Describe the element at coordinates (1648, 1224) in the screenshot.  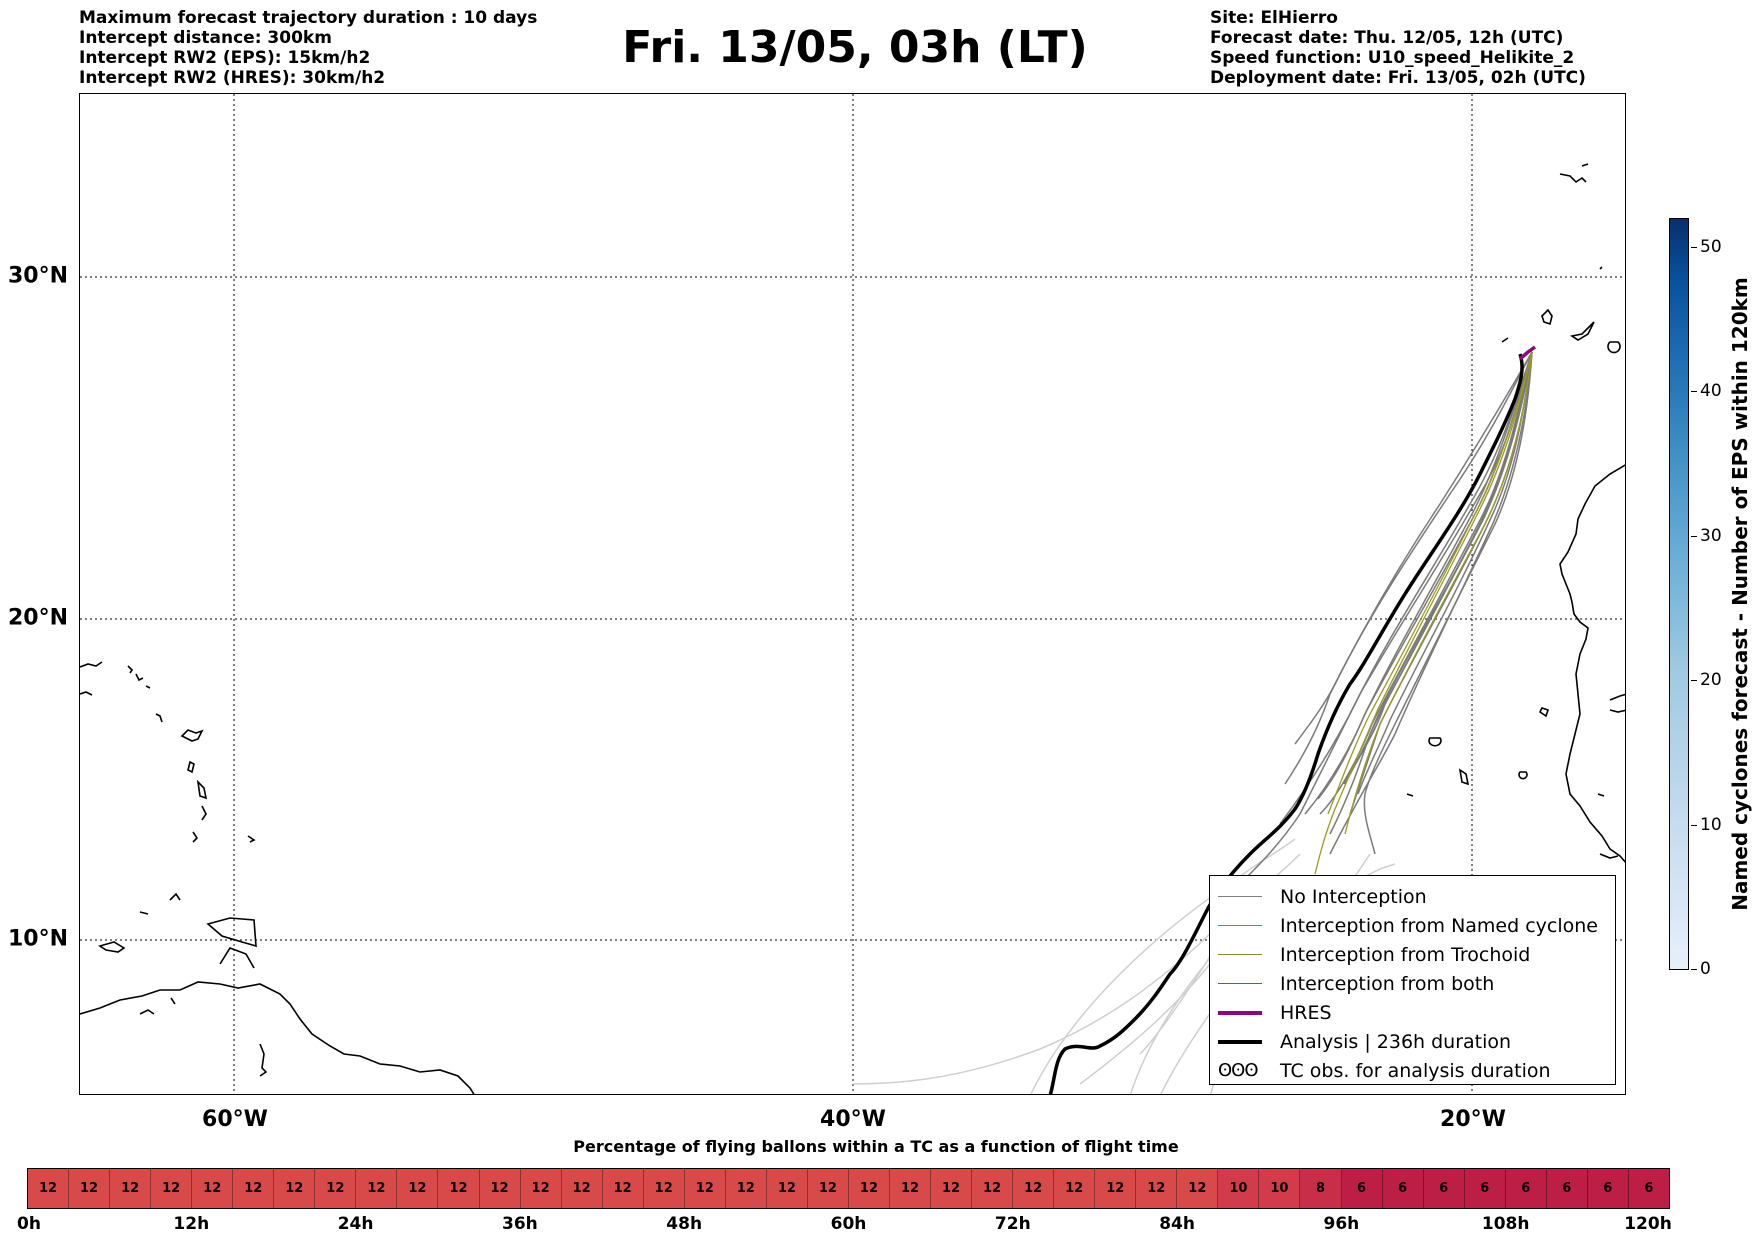
I see `strip-hour-label: 120h` at that location.